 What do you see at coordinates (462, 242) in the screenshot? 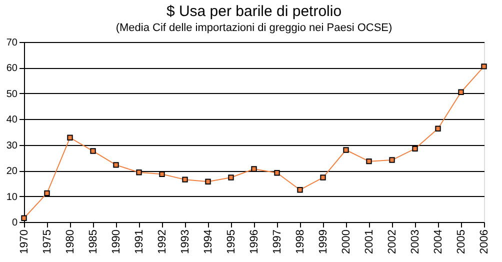
I see `x-tick-label: 2005` at bounding box center [462, 242].